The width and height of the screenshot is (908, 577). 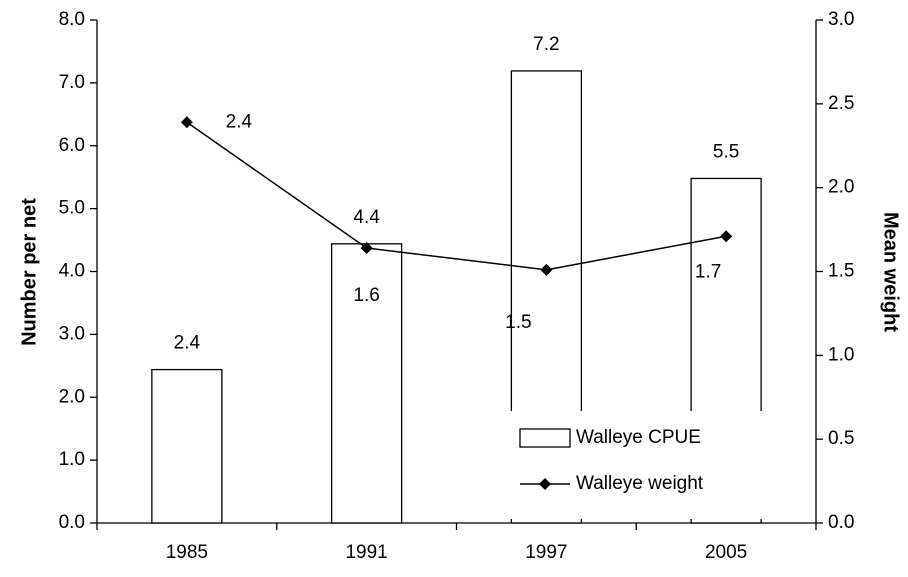 I want to click on line-value-label: 1.6, so click(x=366, y=295).